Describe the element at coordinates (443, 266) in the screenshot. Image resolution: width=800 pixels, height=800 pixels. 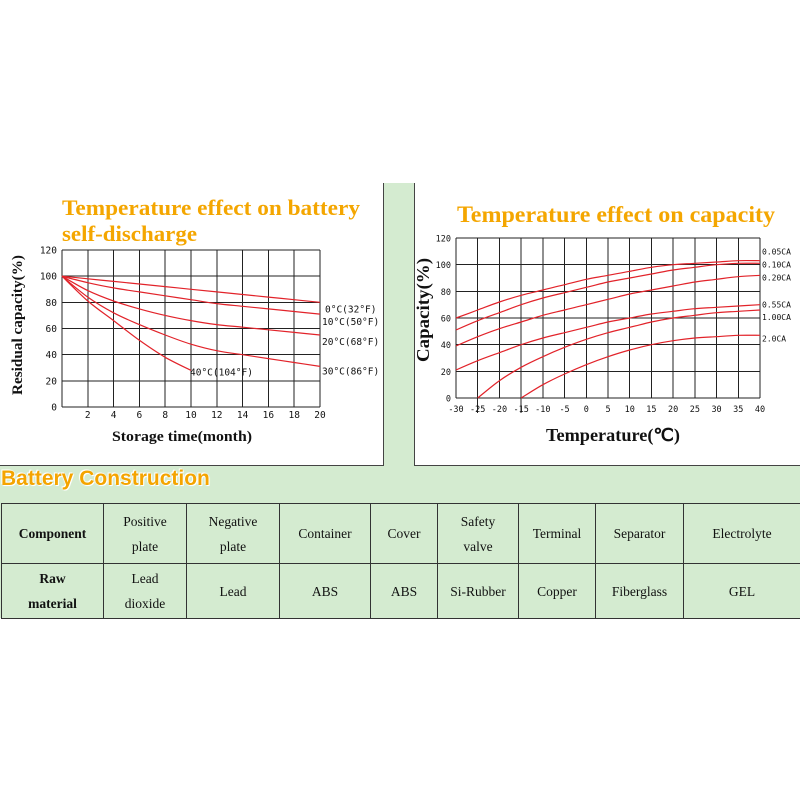
I see `y-tick-label: 100` at that location.